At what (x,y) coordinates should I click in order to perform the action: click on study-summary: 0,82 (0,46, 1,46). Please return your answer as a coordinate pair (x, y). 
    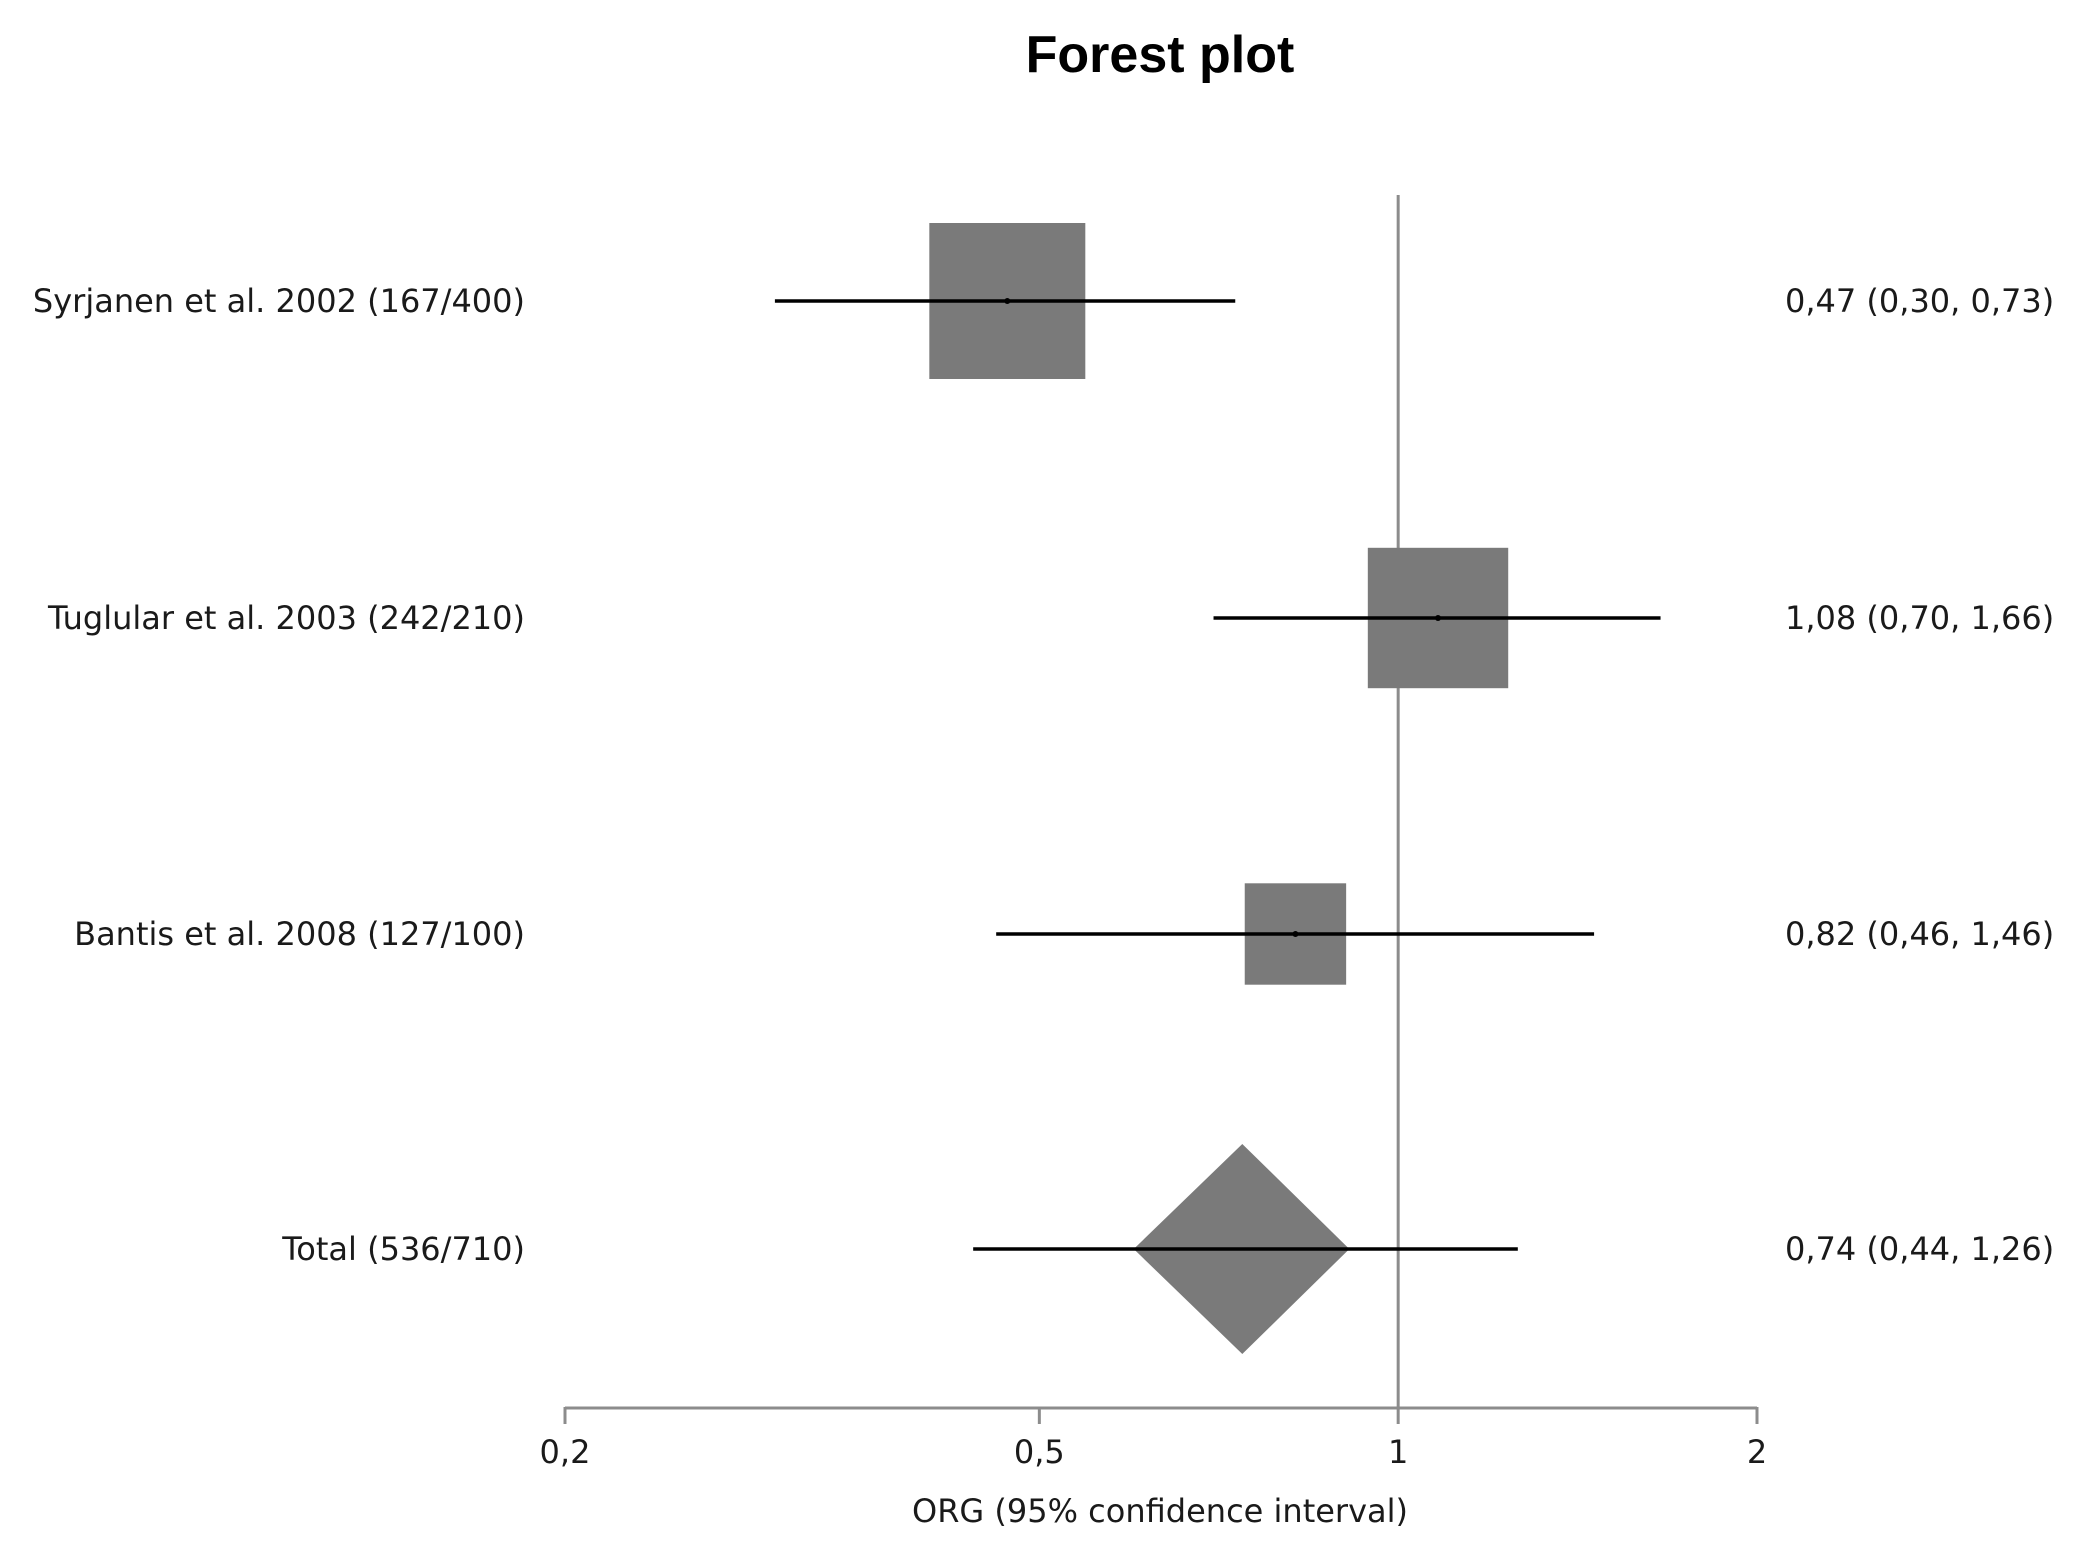
    Looking at the image, I should click on (1919, 934).